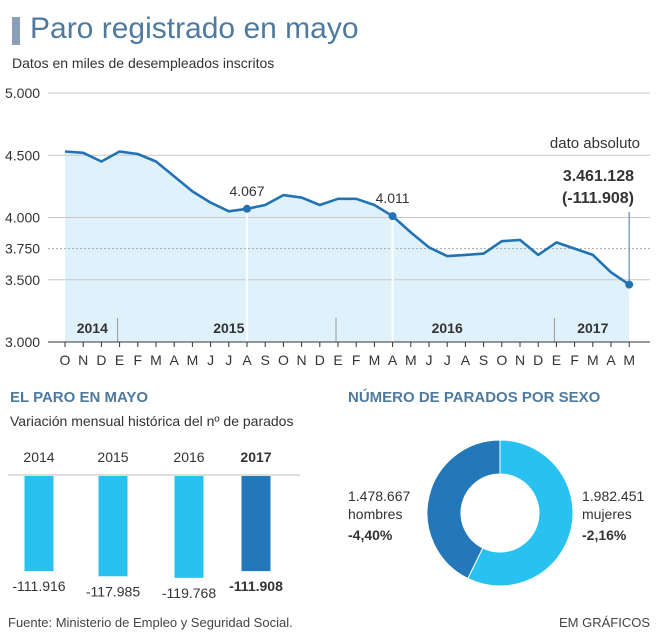  I want to click on donut-section-title: NÚMERO DE PARADOS POR SEXO, so click(474, 397).